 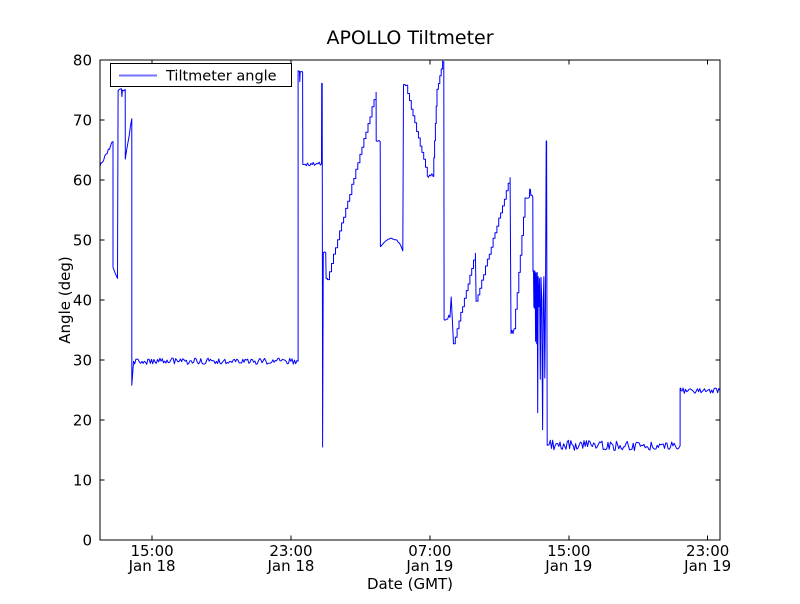 What do you see at coordinates (82, 421) in the screenshot?
I see `y-tick-label: 20` at bounding box center [82, 421].